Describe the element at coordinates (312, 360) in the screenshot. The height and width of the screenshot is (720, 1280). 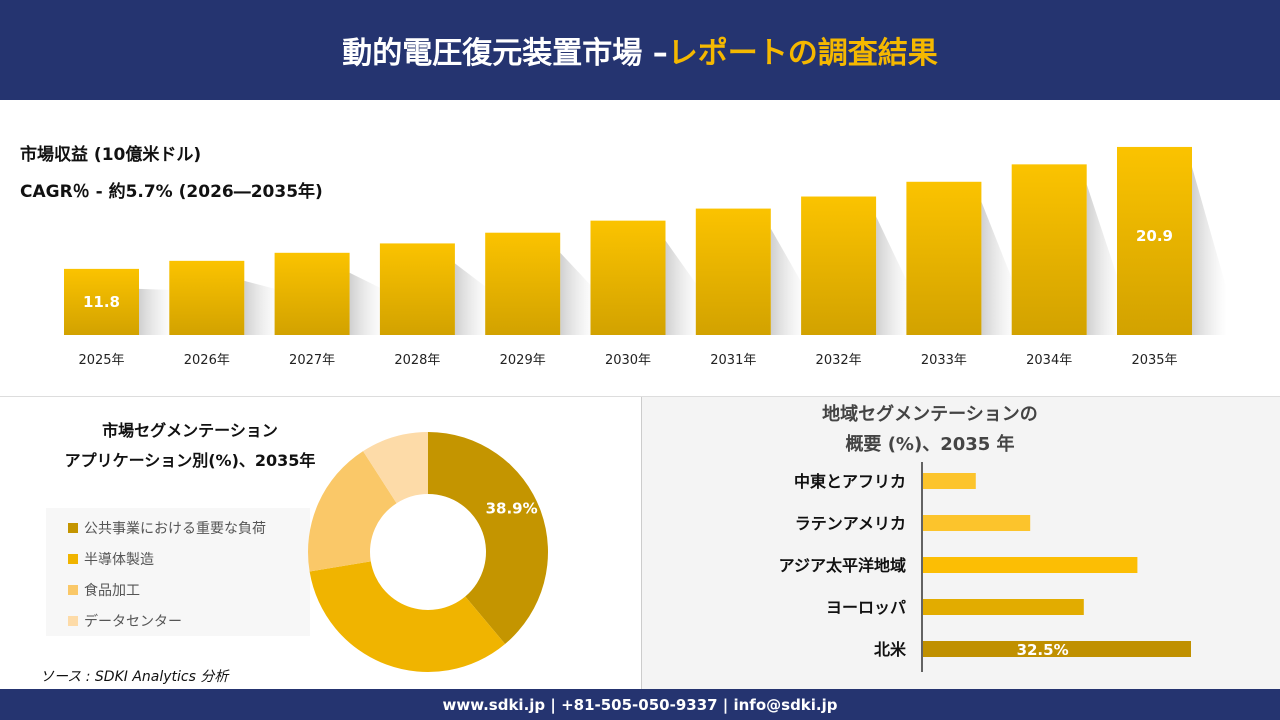
I see `year-label: 2027年` at that location.